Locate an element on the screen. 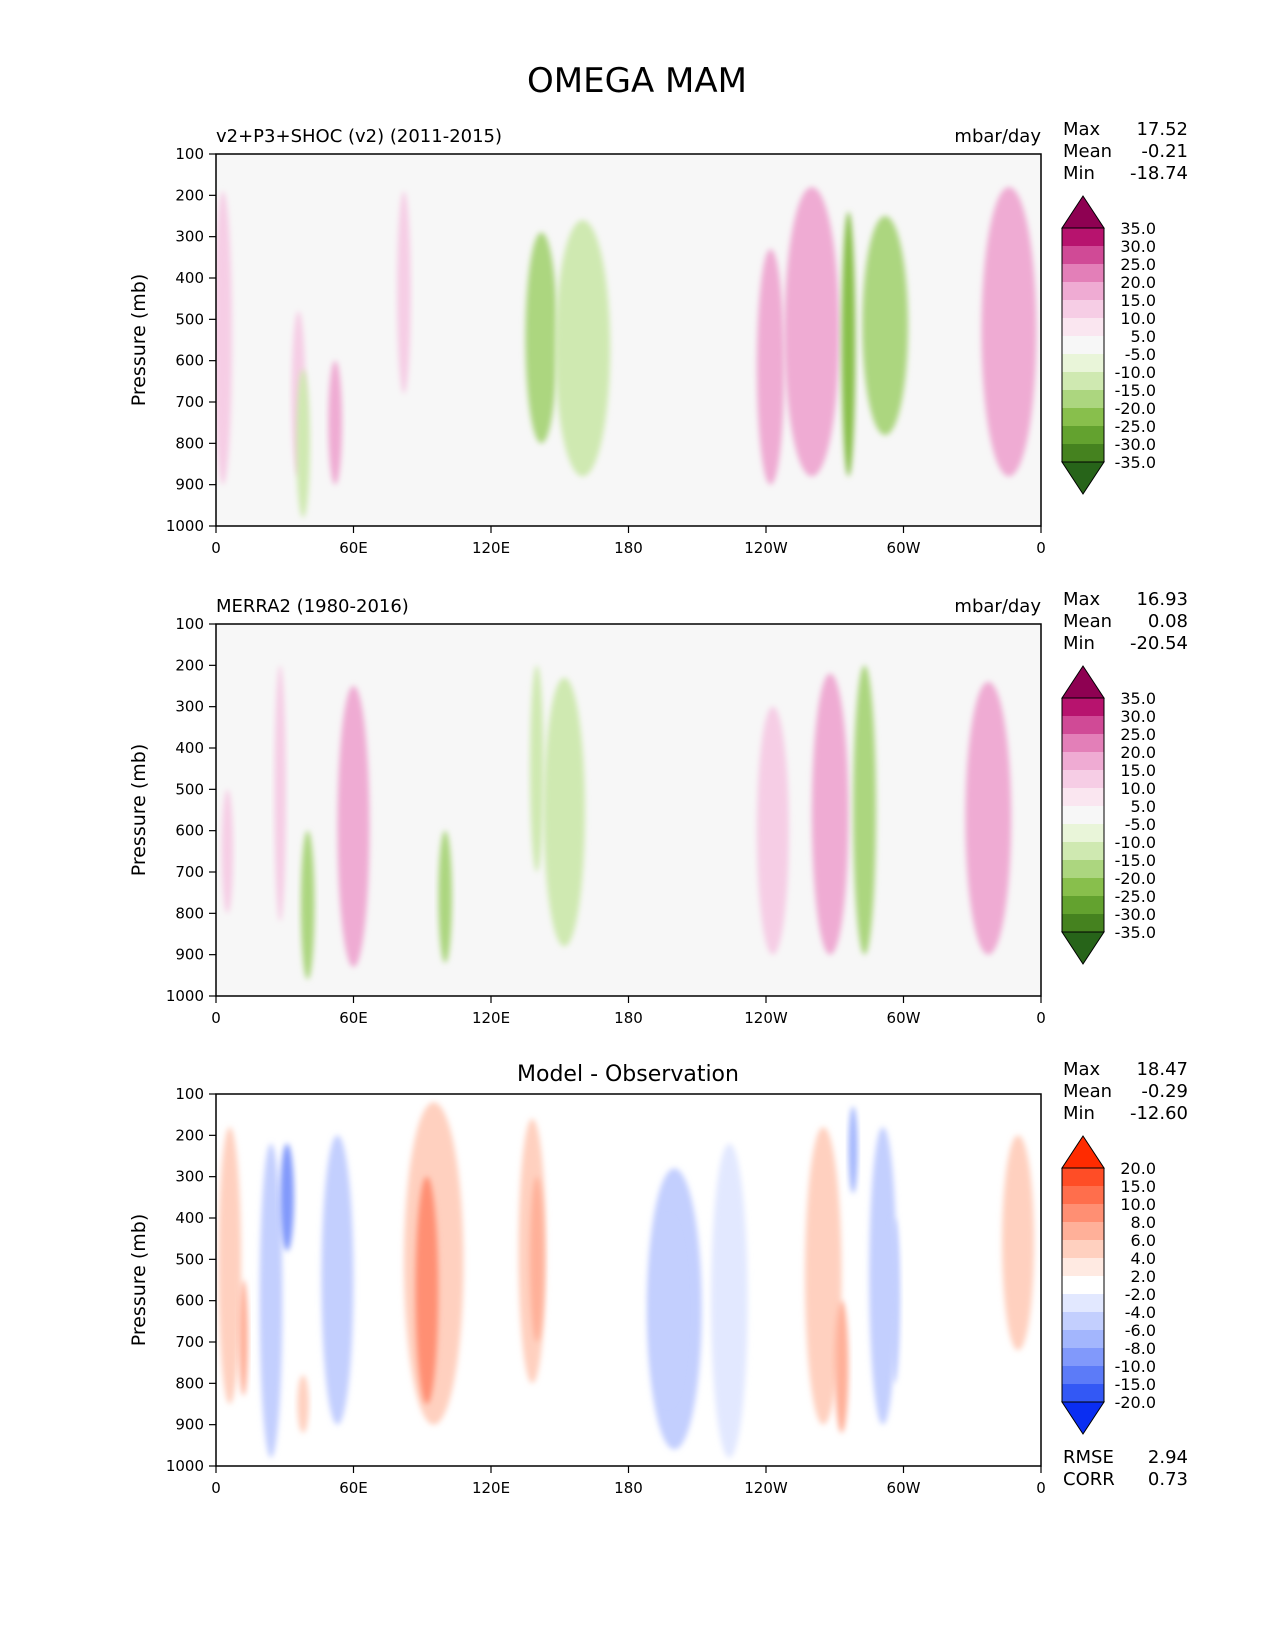 This screenshot has height=1650, width=1275. colorbar-label: -5.0 is located at coordinates (1140, 824).